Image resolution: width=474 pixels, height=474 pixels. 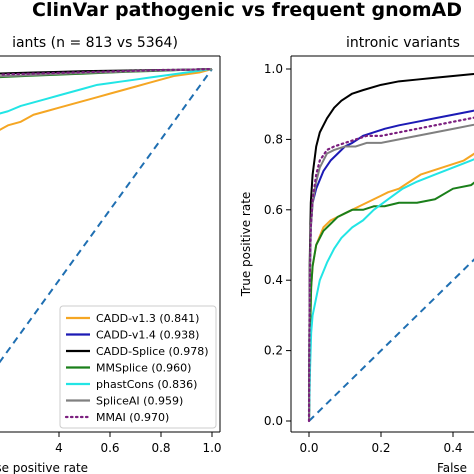 I want to click on legend-label: phastCons (0.836), so click(x=146, y=384).